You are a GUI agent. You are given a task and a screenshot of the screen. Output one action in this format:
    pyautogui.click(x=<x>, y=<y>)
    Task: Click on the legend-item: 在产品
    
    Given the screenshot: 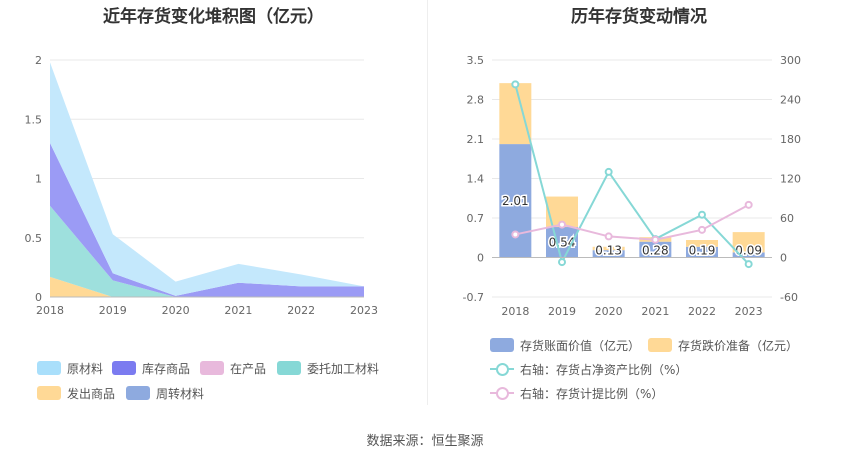 What is the action you would take?
    pyautogui.click(x=233, y=368)
    